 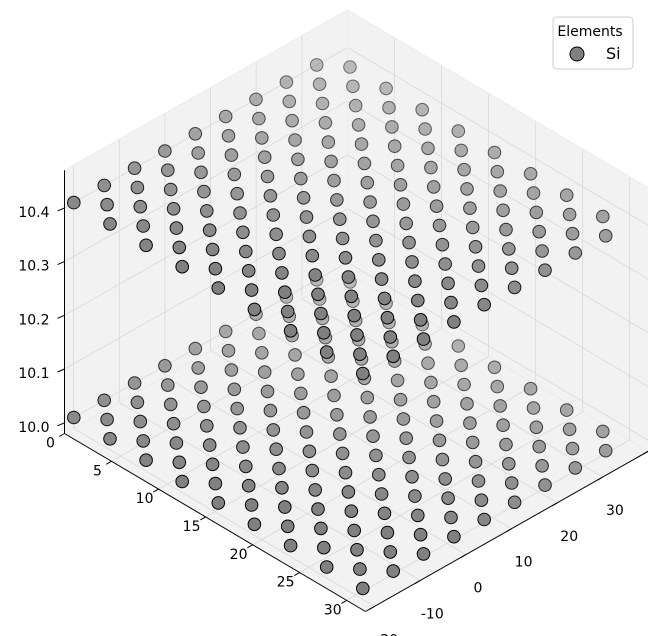 I want to click on x-tick-label: 20, so click(x=239, y=555).